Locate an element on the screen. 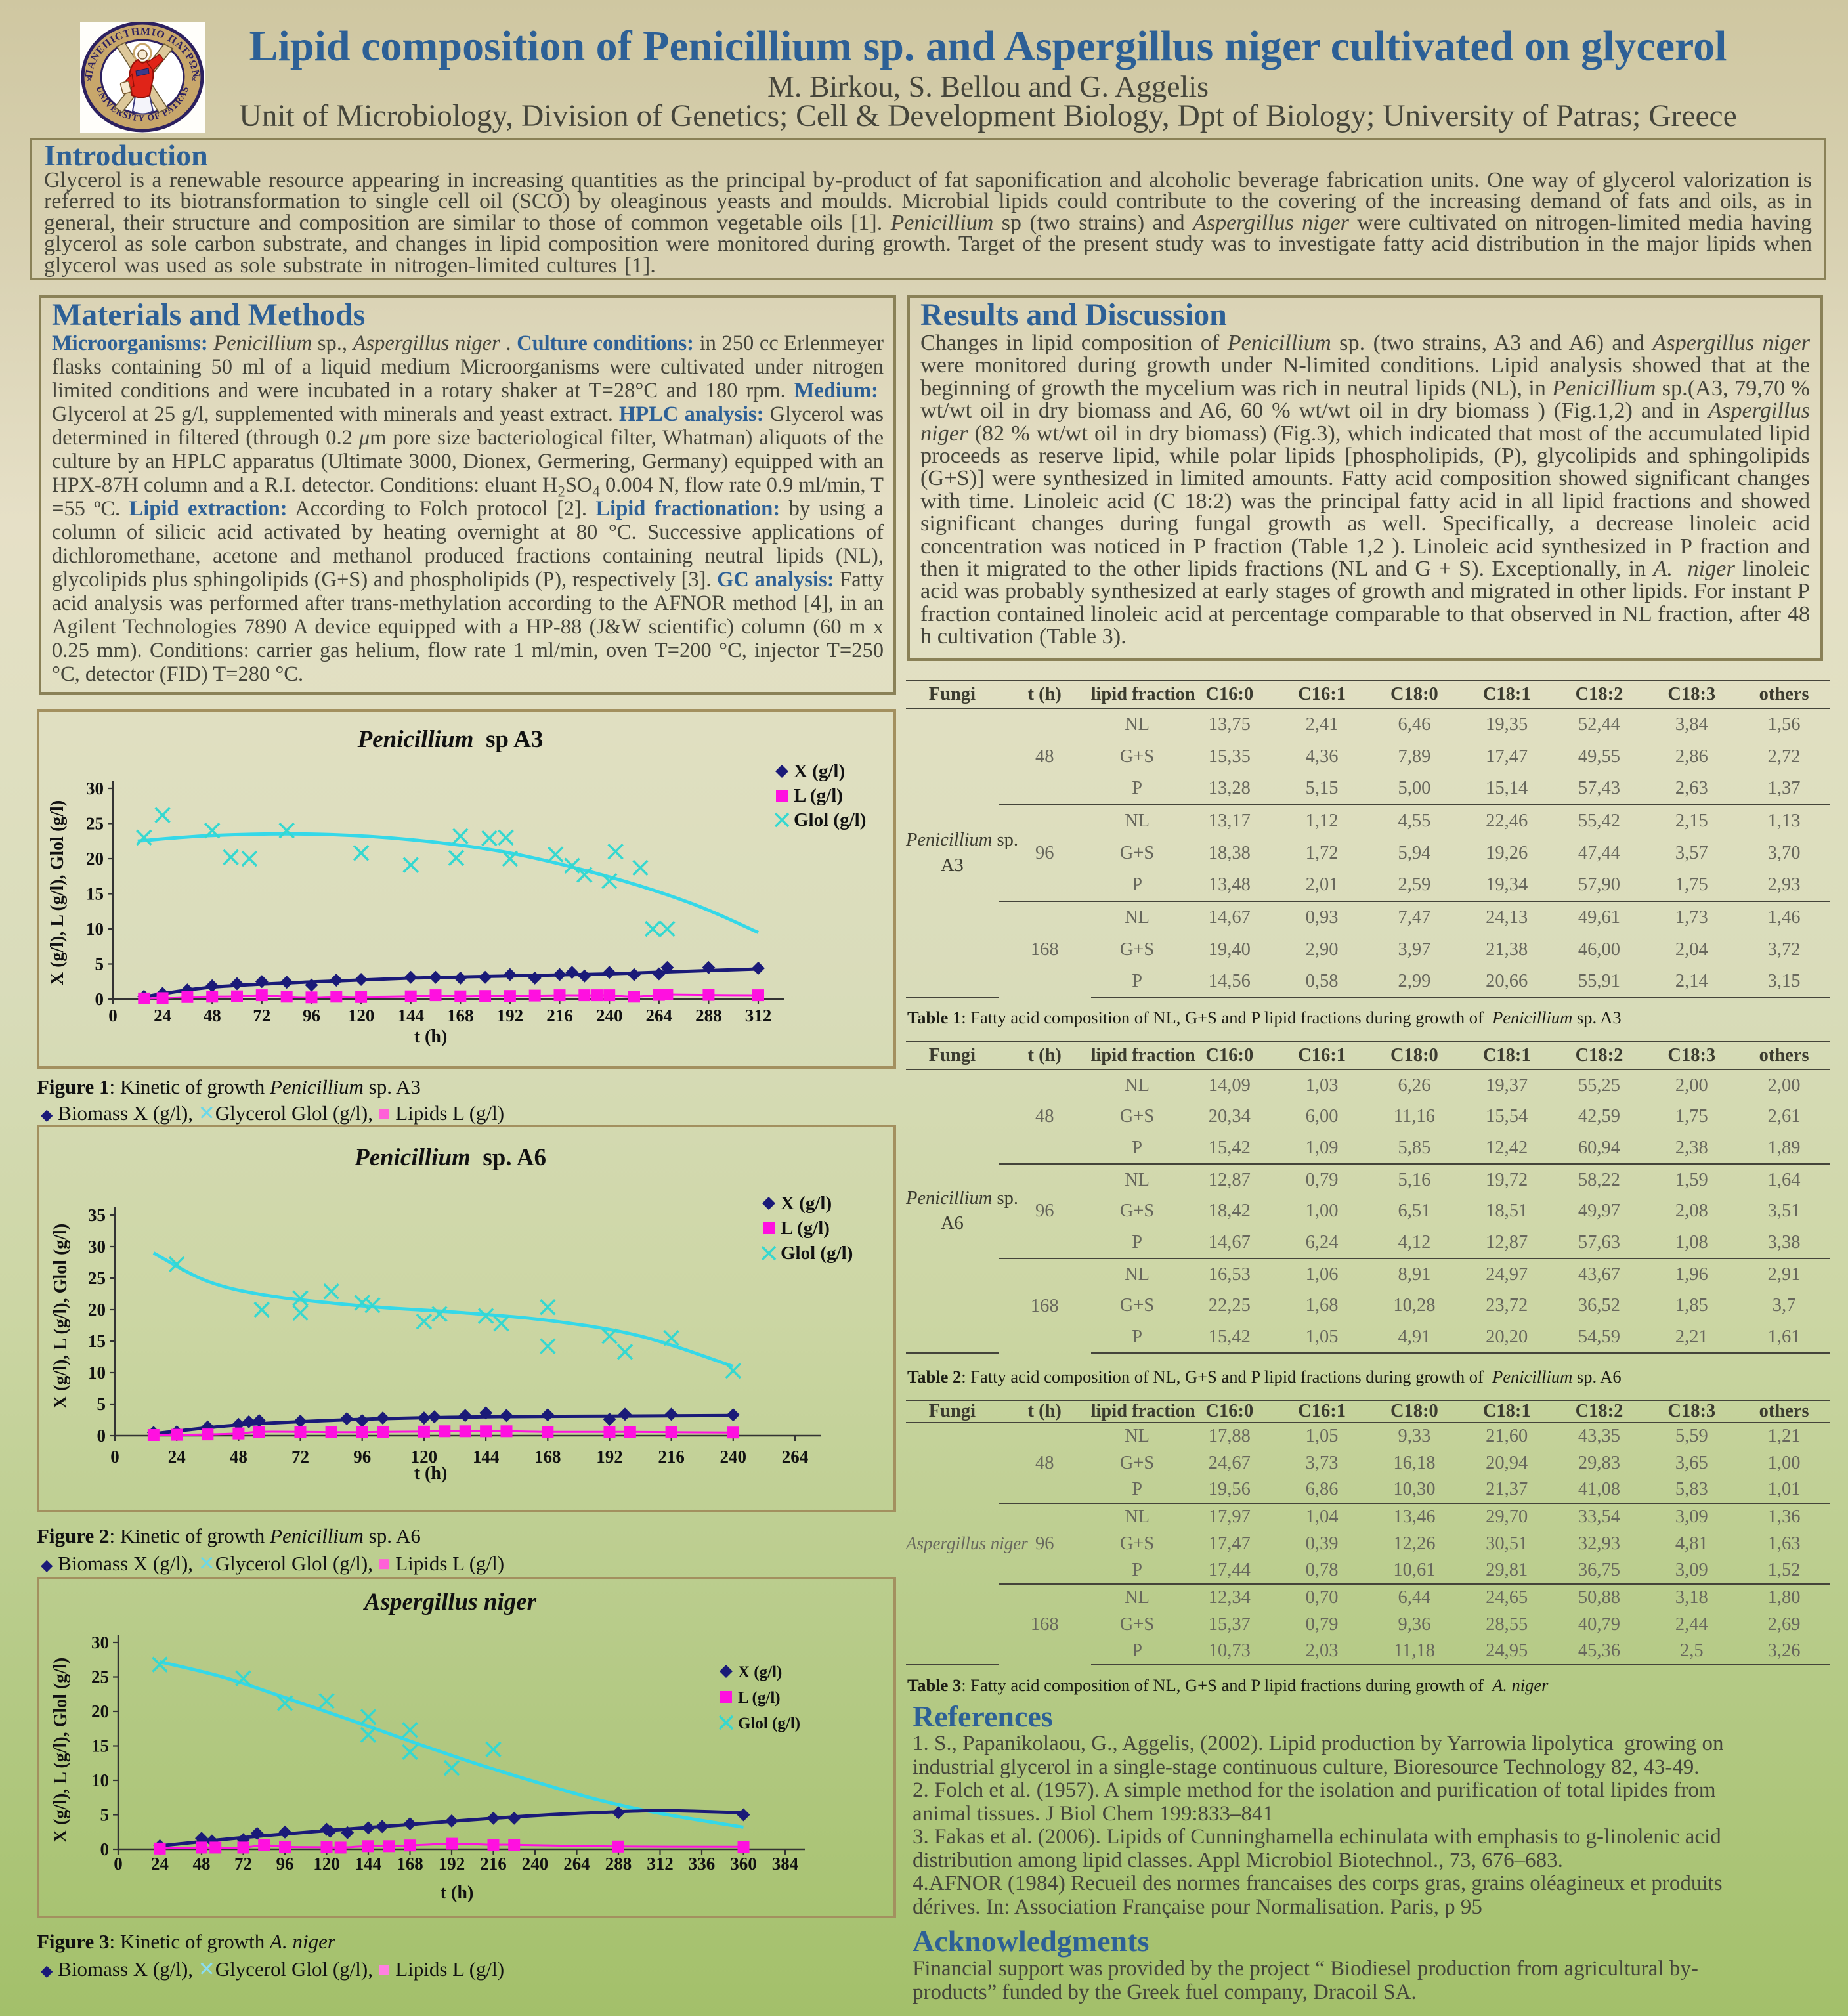 The height and width of the screenshot is (2016, 1848). svg-text: Penicillium sp. A6 is located at coordinates (450, 1157).